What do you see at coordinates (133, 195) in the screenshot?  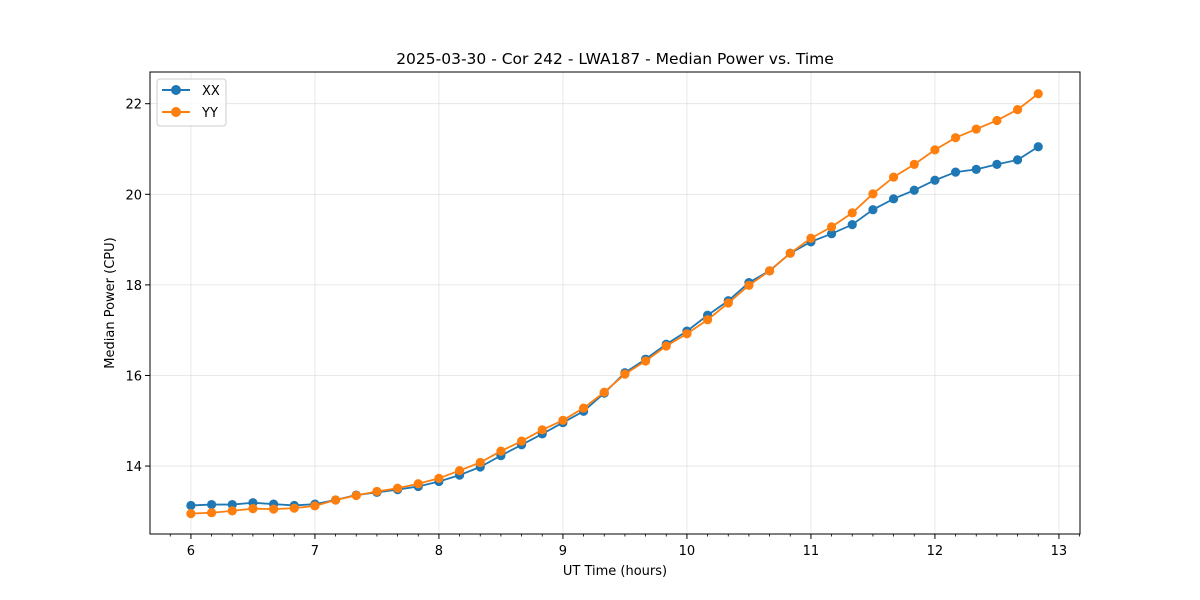 I see `y-tick-label: 20` at bounding box center [133, 195].